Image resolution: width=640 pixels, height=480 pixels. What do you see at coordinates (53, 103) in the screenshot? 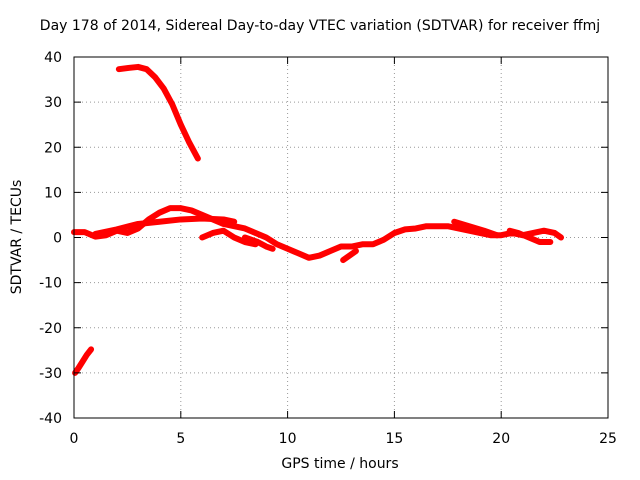
I see `y-tick-label: 30` at bounding box center [53, 103].